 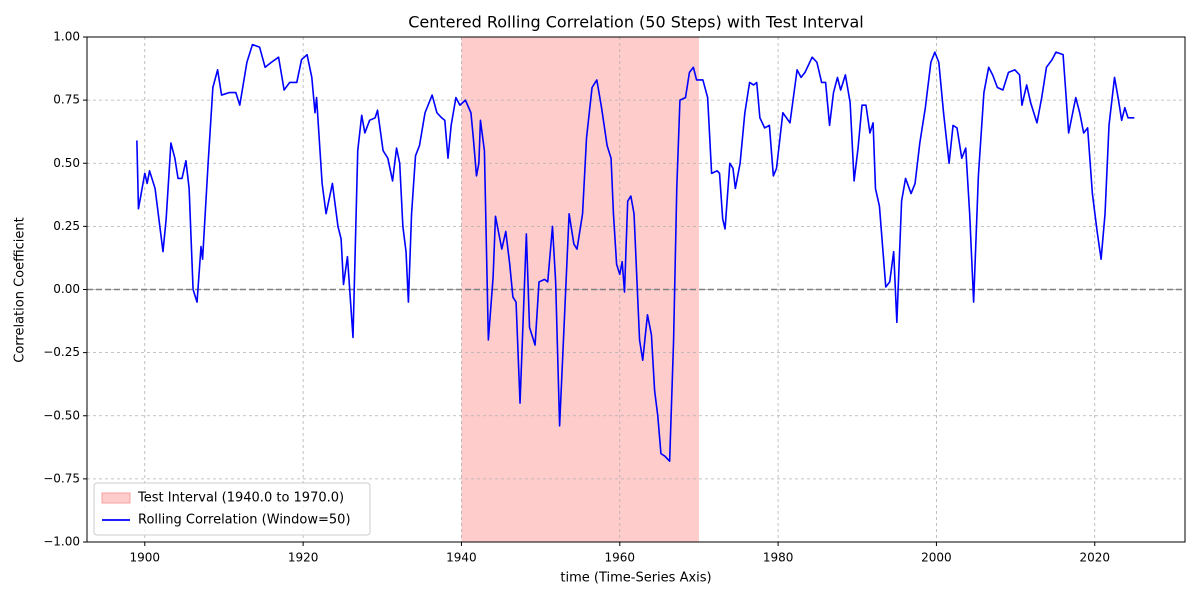 What do you see at coordinates (240, 498) in the screenshot?
I see `legend-label: Test Interval (1940.0 to 1970.0)` at bounding box center [240, 498].